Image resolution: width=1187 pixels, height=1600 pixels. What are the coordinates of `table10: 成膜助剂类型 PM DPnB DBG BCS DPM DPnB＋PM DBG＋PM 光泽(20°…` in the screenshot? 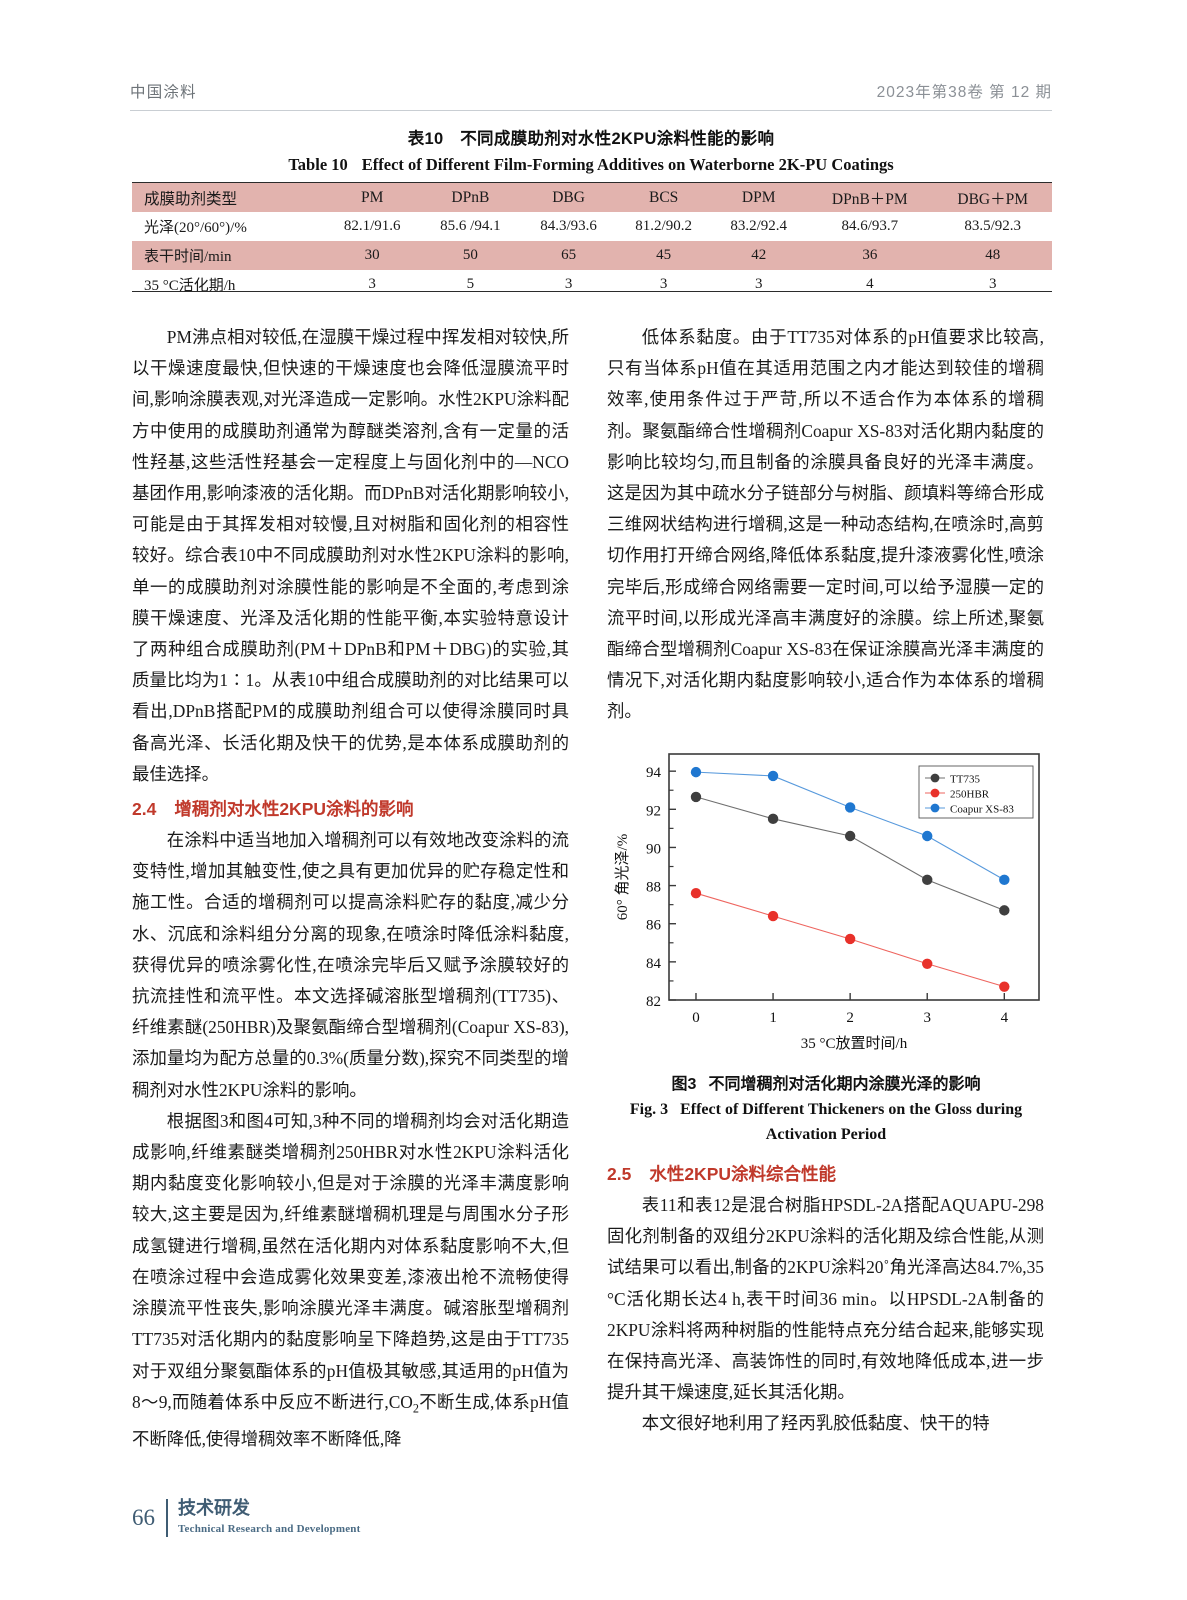 It's located at (592, 241).